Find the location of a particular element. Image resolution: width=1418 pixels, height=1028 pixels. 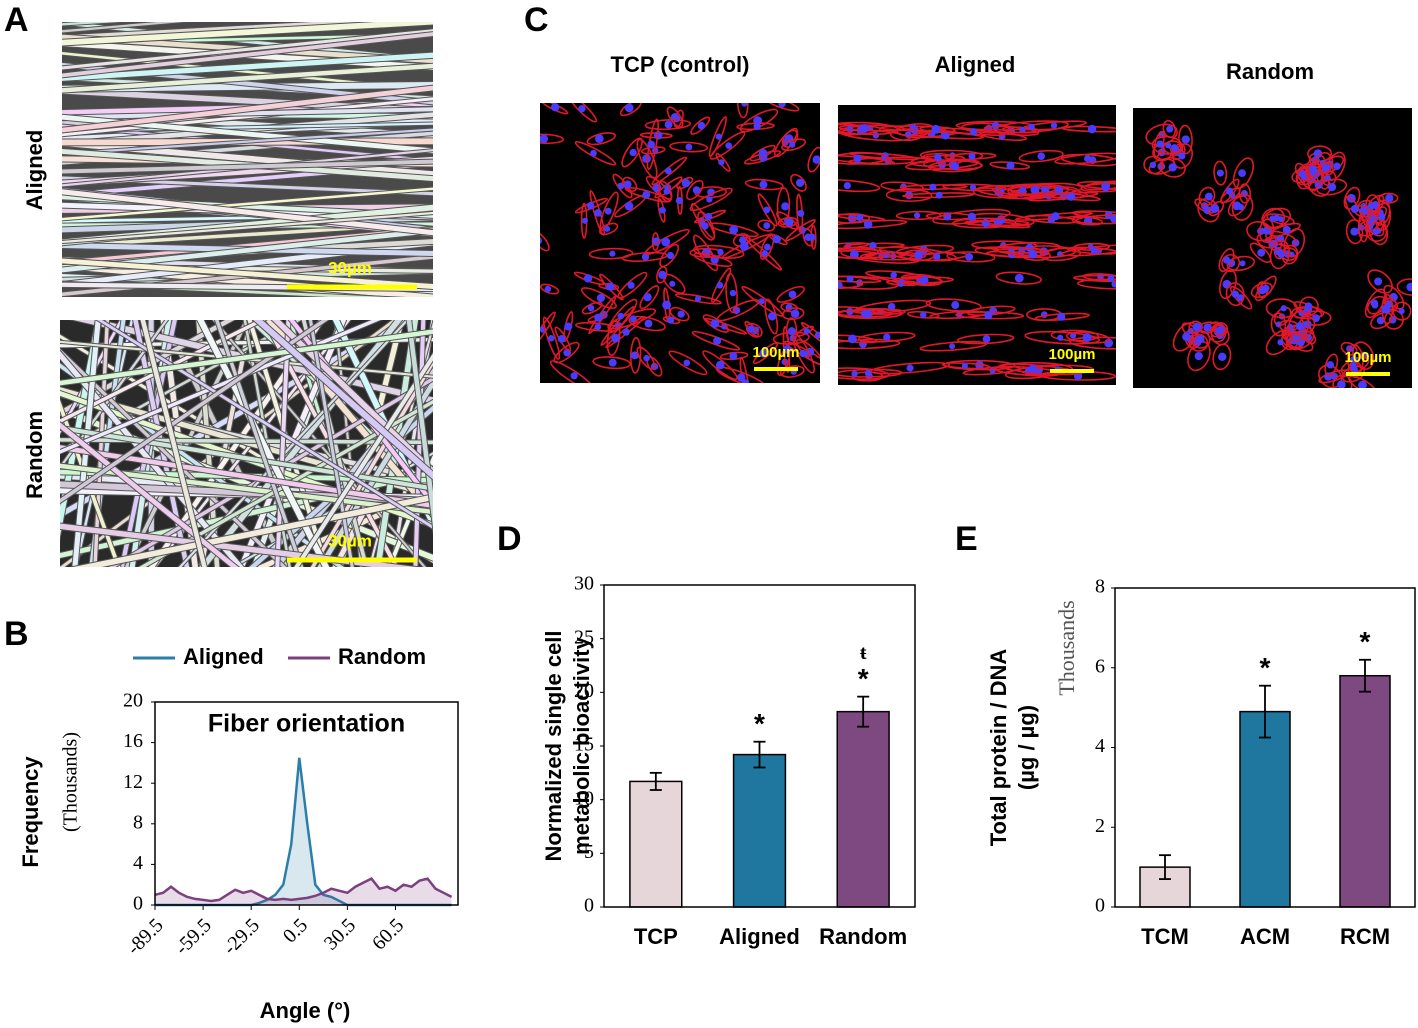

legend-label: Random is located at coordinates (382, 656).